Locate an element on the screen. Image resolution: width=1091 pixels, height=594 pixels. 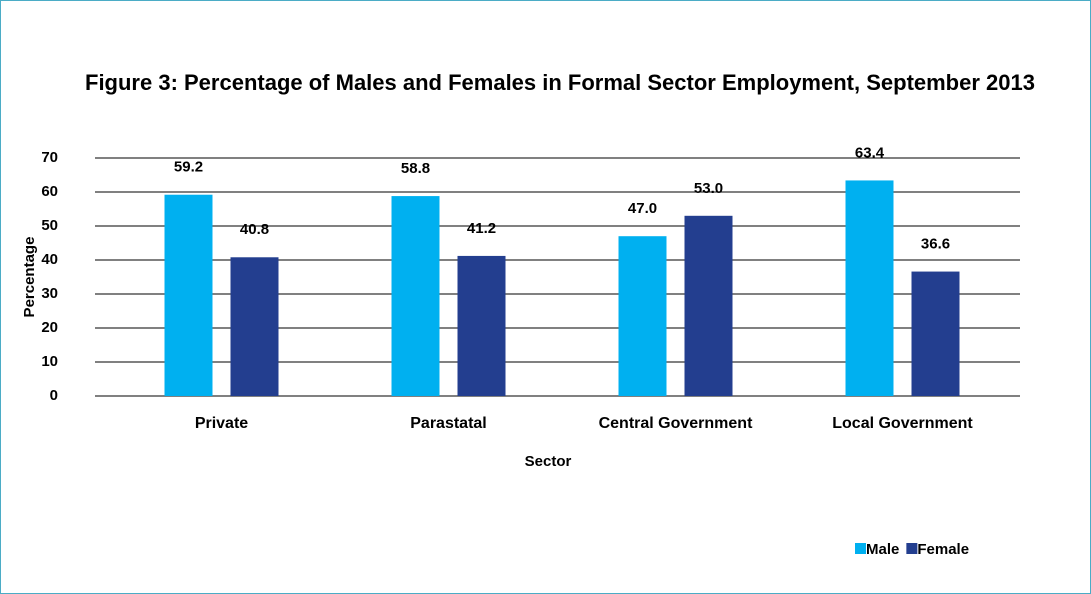
y-tick-label: 40 is located at coordinates (49, 259).